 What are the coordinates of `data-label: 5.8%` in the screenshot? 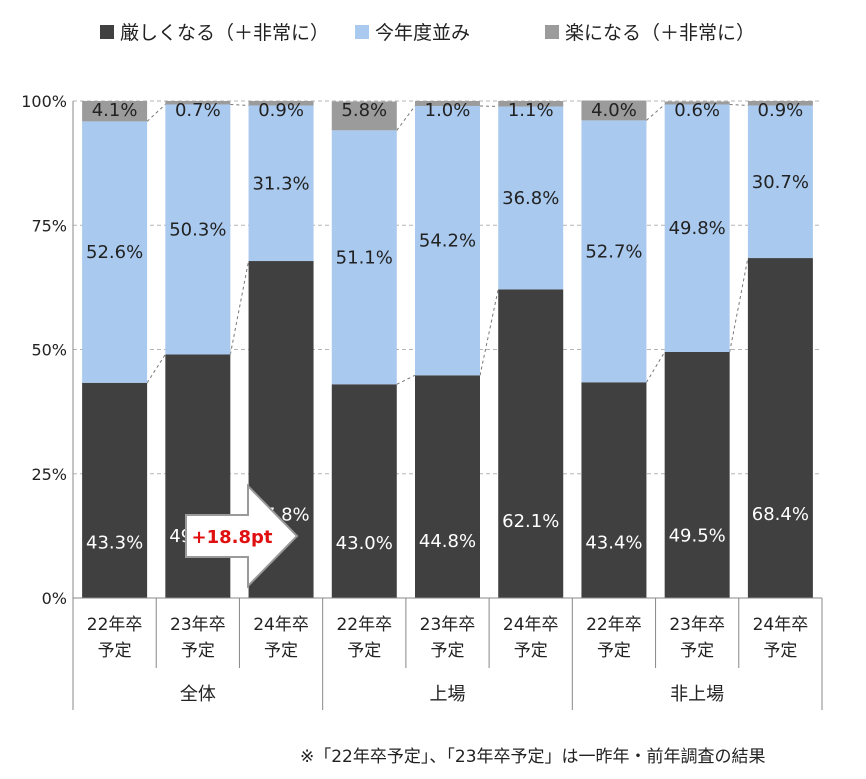 It's located at (364, 110).